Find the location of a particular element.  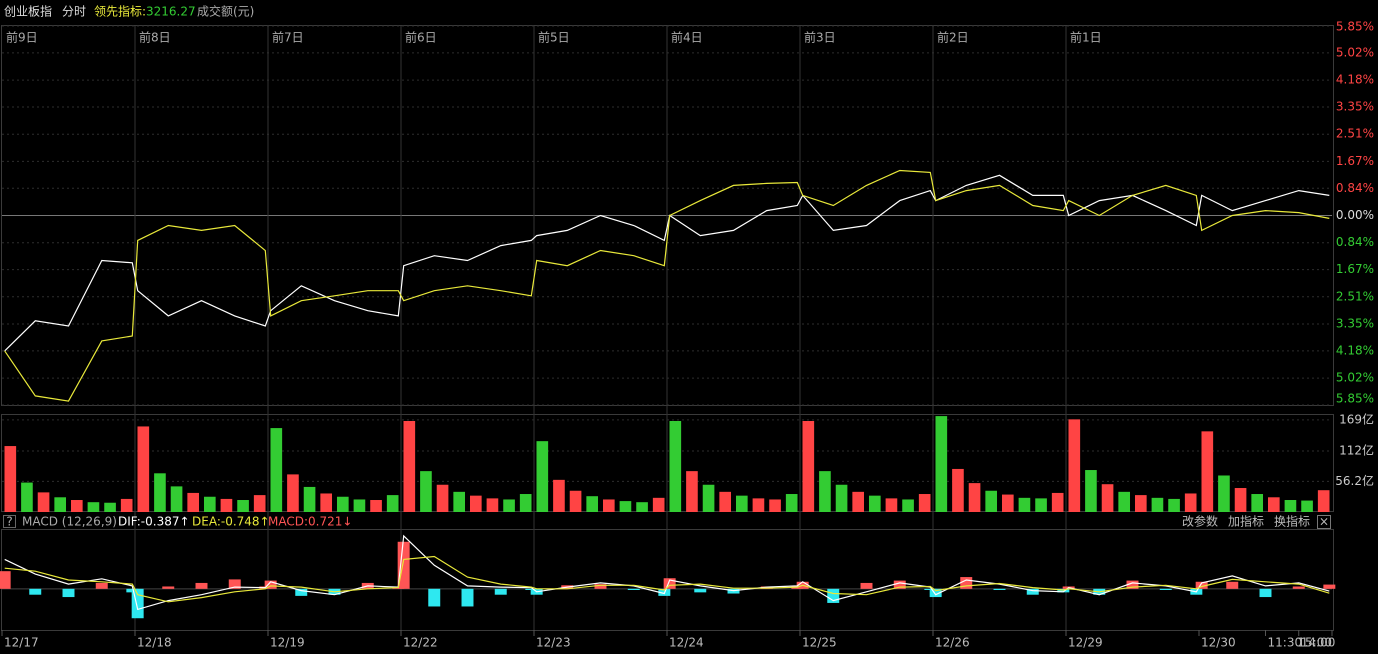

y-tick-label: 0.84% is located at coordinates (1355, 242).